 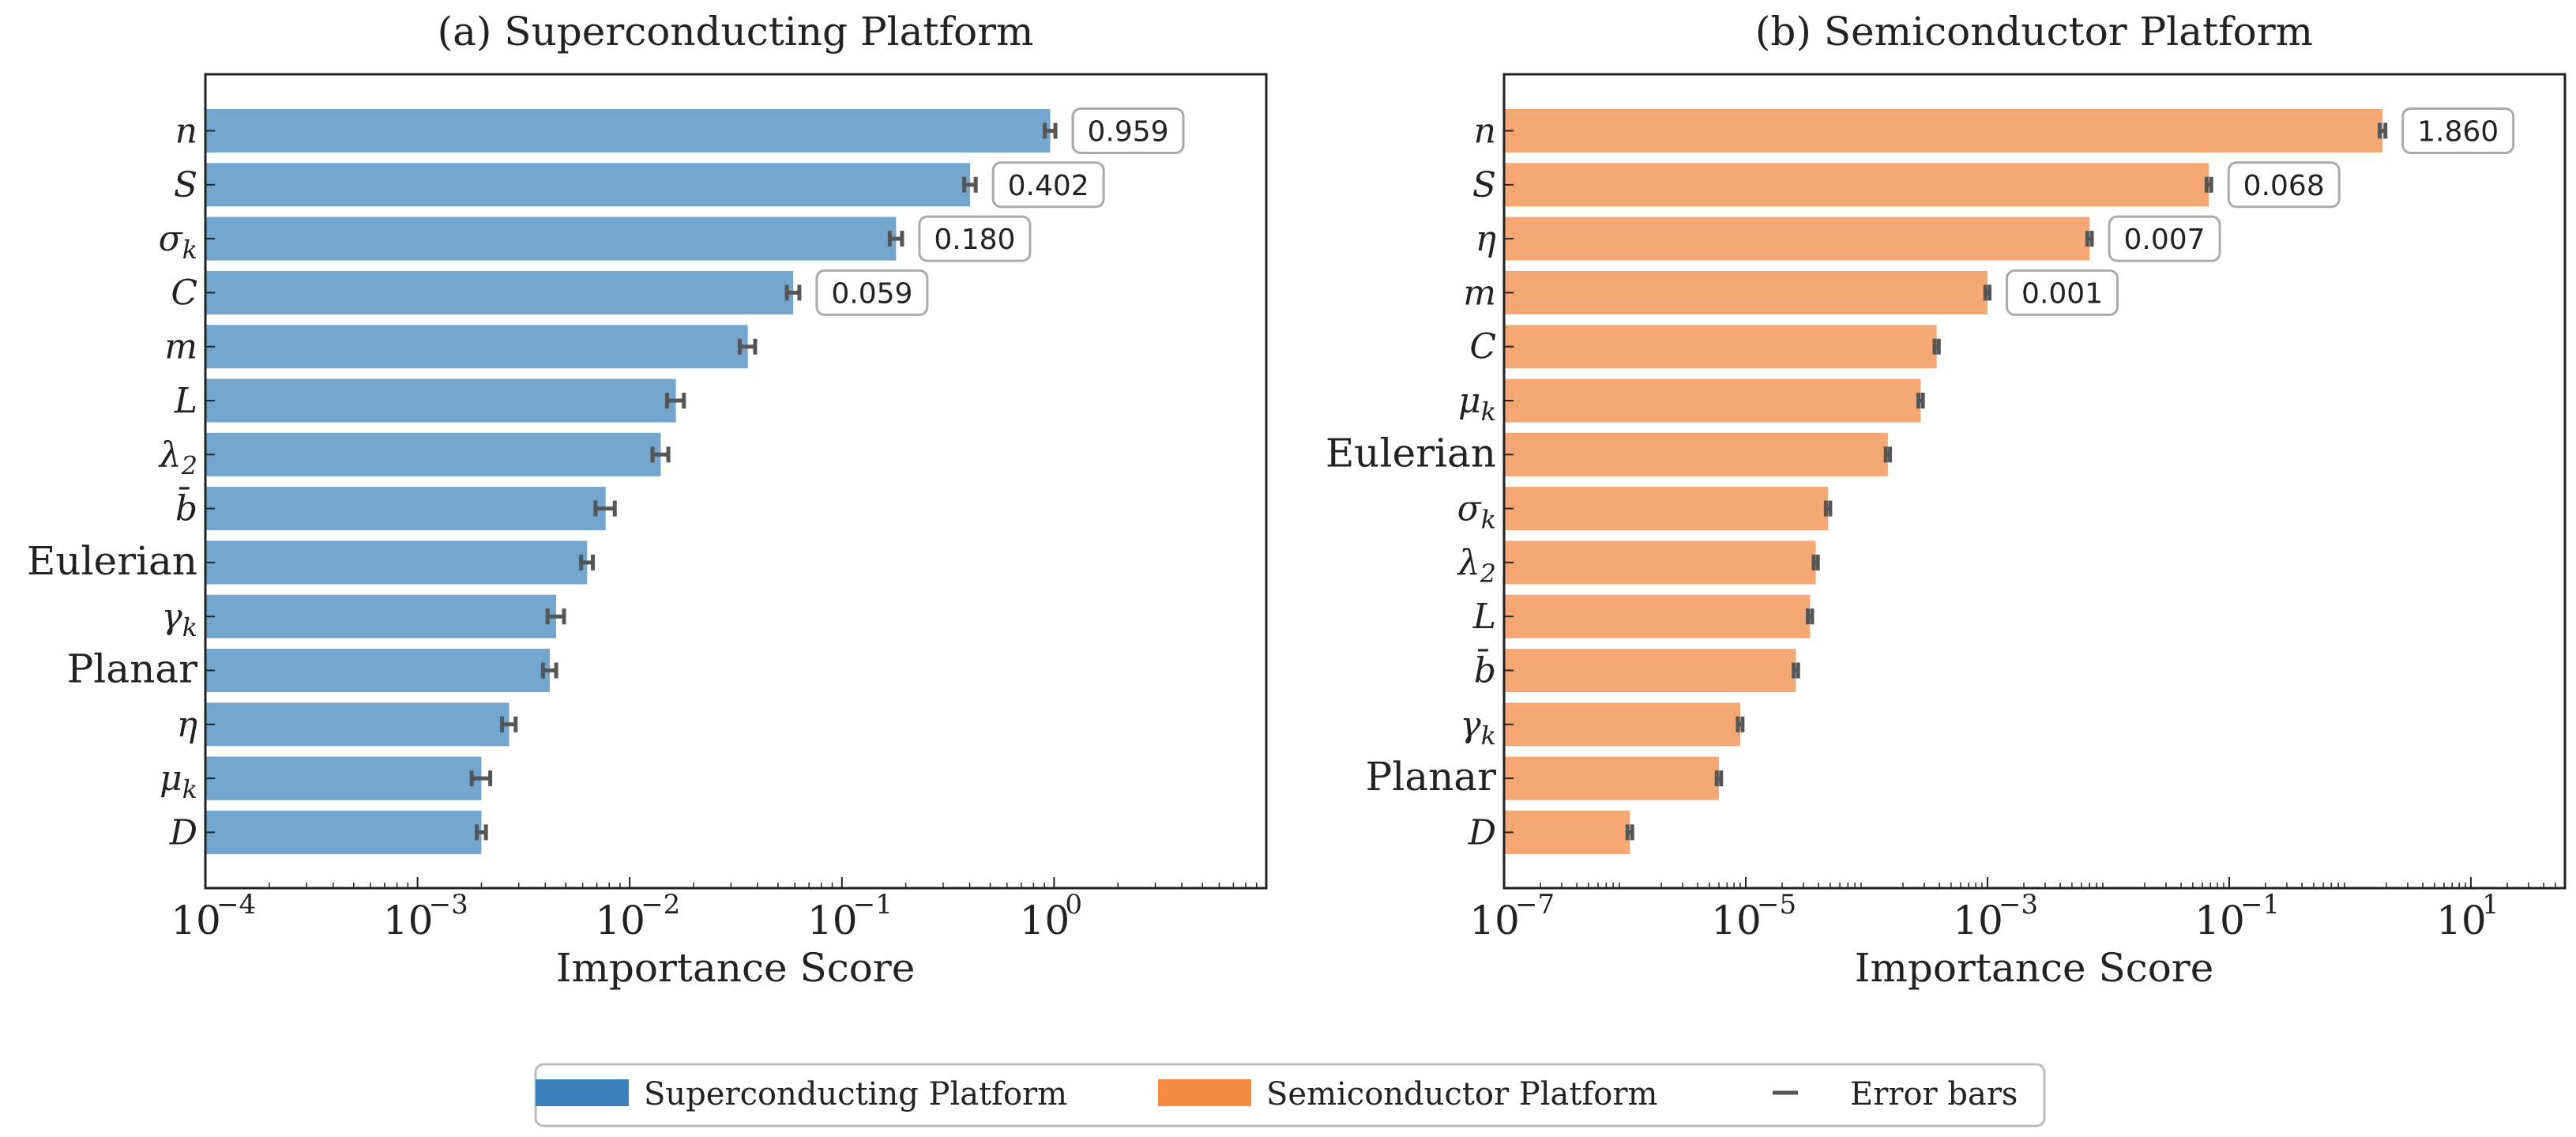 What do you see at coordinates (1485, 131) in the screenshot?
I see `panel-b-category-label: n` at bounding box center [1485, 131].